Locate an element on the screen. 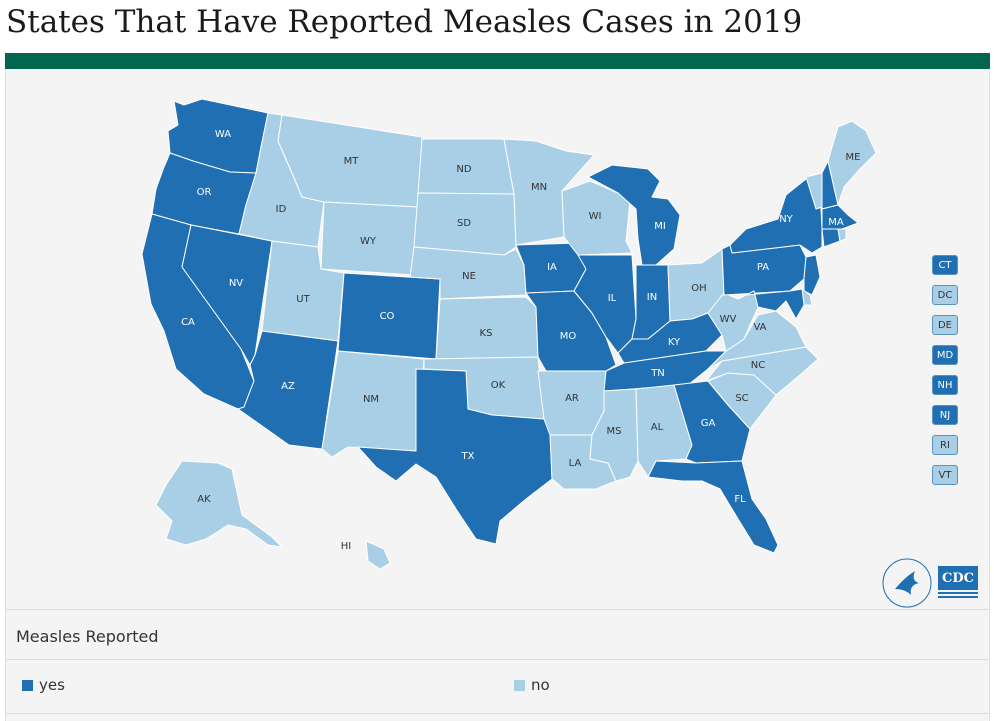 The height and width of the screenshot is (721, 994). state-label-OH: OH is located at coordinates (698, 288).